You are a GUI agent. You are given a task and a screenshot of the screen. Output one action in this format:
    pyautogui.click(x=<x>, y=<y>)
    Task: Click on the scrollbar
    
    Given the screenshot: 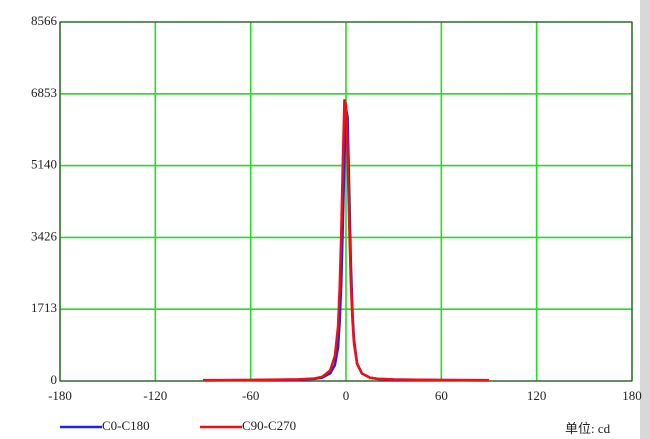 What is the action you would take?
    pyautogui.click(x=645, y=219)
    